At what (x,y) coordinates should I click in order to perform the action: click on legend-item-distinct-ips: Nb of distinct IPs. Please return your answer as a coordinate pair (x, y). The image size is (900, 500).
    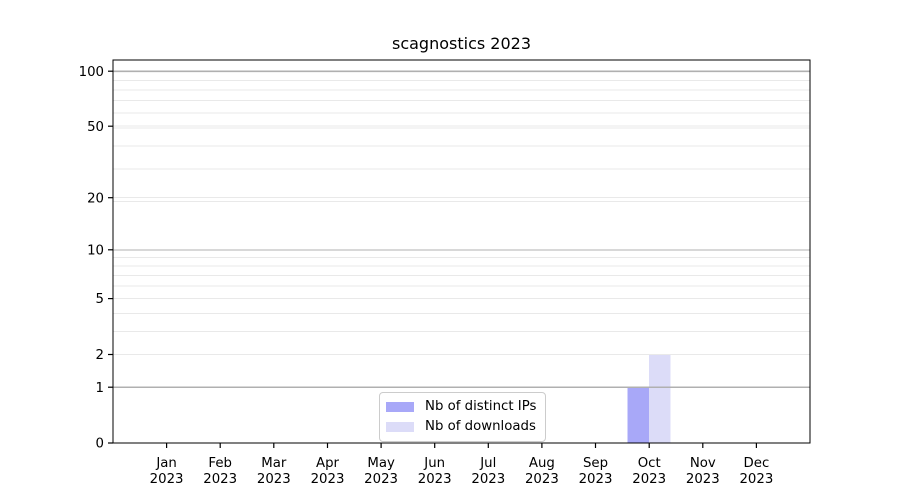
    Looking at the image, I should click on (461, 406).